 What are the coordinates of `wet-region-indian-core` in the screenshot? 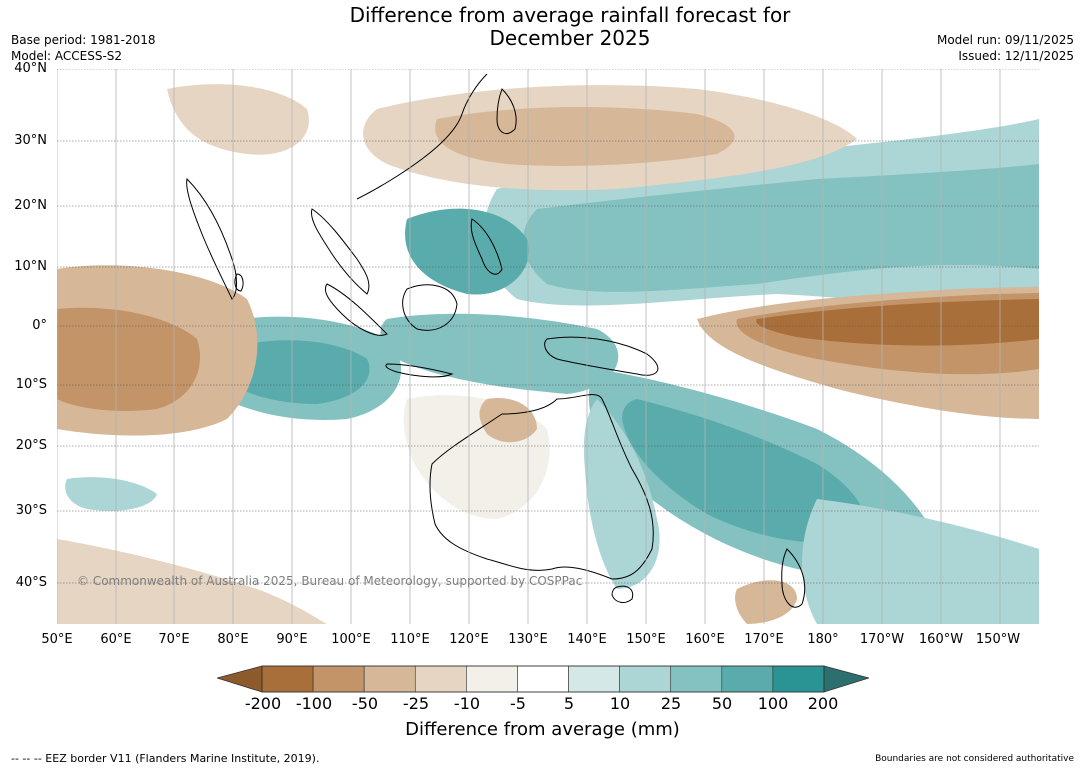 It's located at (294, 372).